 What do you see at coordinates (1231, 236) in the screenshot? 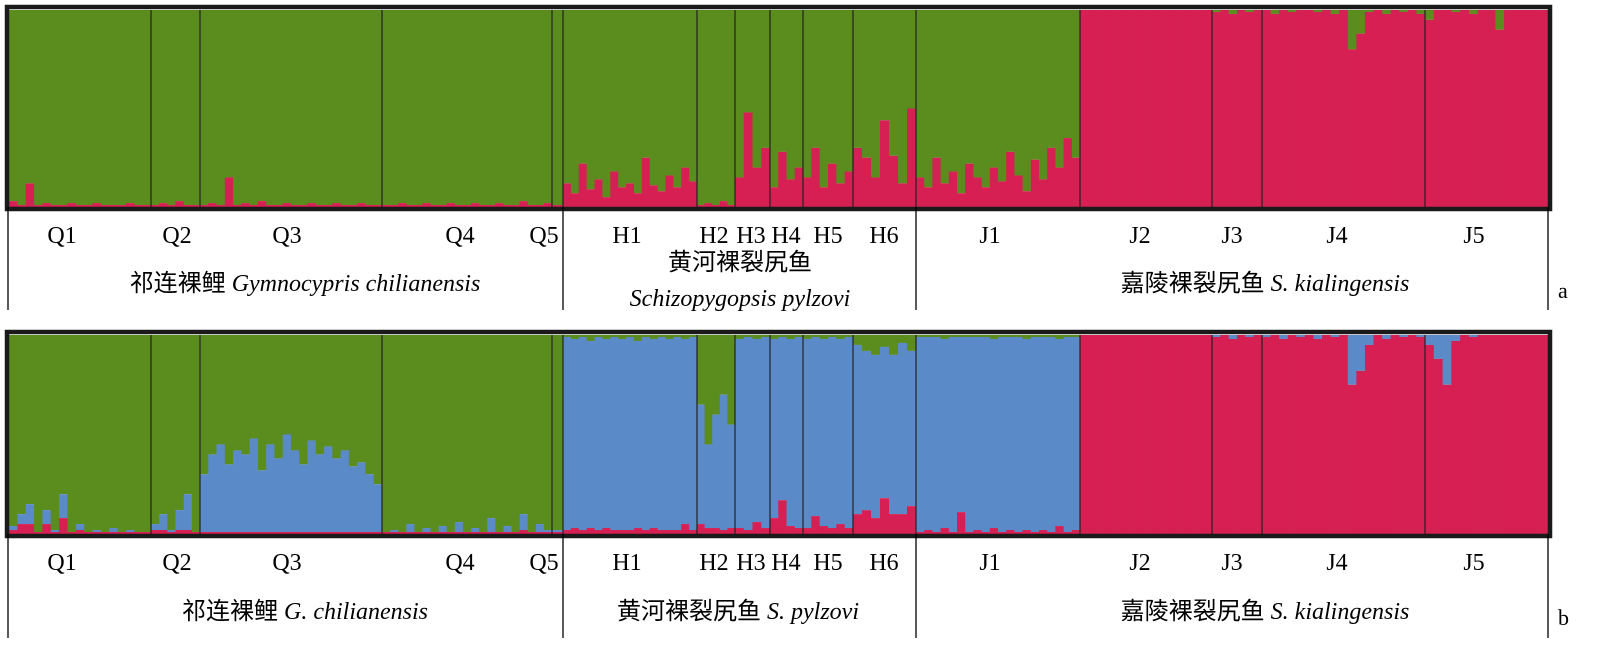
I see `population-label: J3` at bounding box center [1231, 236].